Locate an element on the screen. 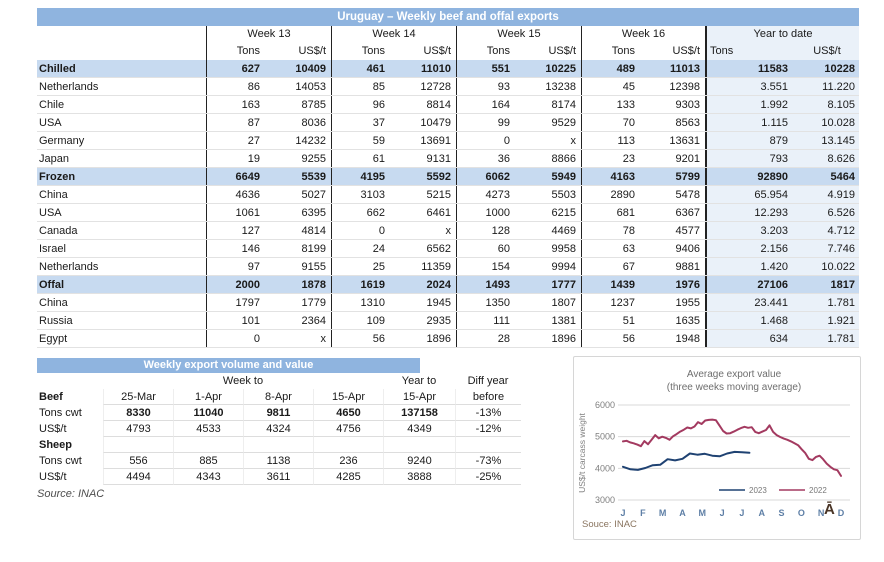  ytd-tons-cell: 793 is located at coordinates (751, 158).